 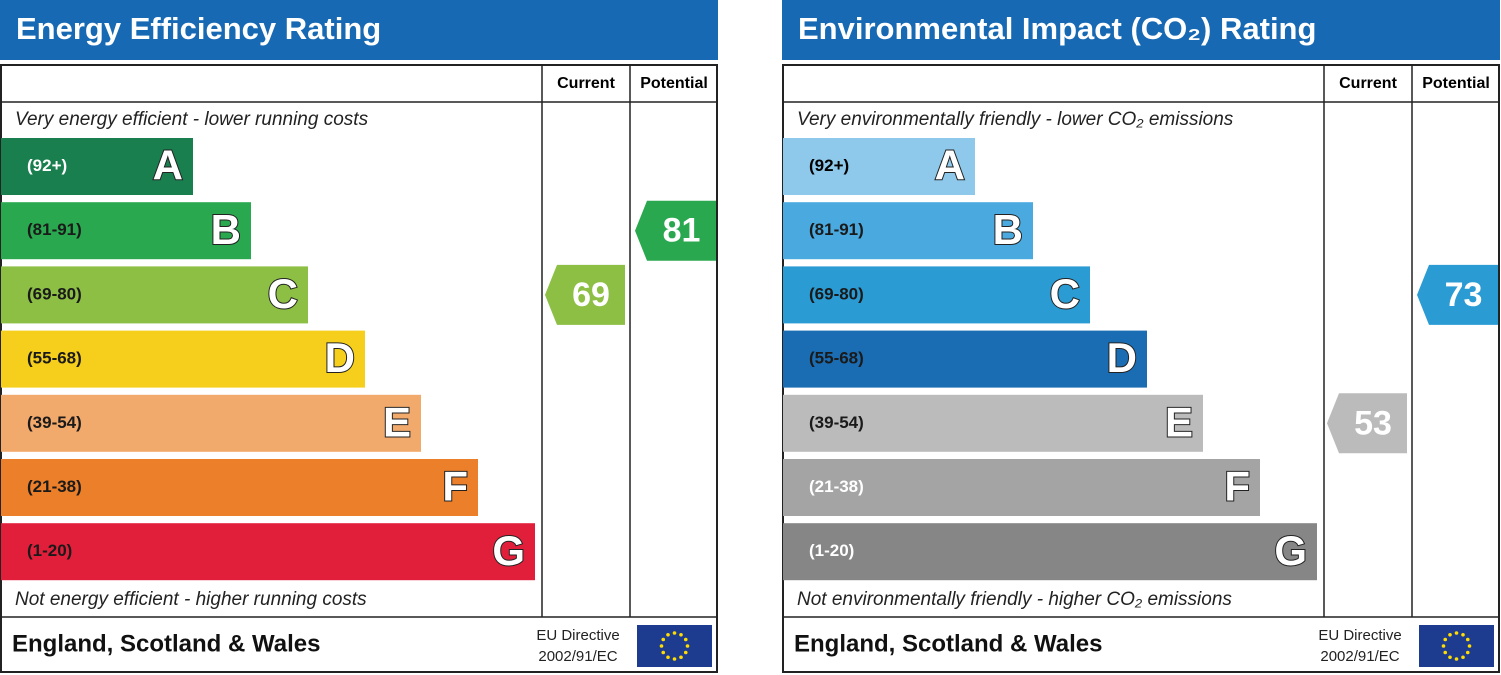 What do you see at coordinates (1464, 295) in the screenshot?
I see `rating-value: 73` at bounding box center [1464, 295].